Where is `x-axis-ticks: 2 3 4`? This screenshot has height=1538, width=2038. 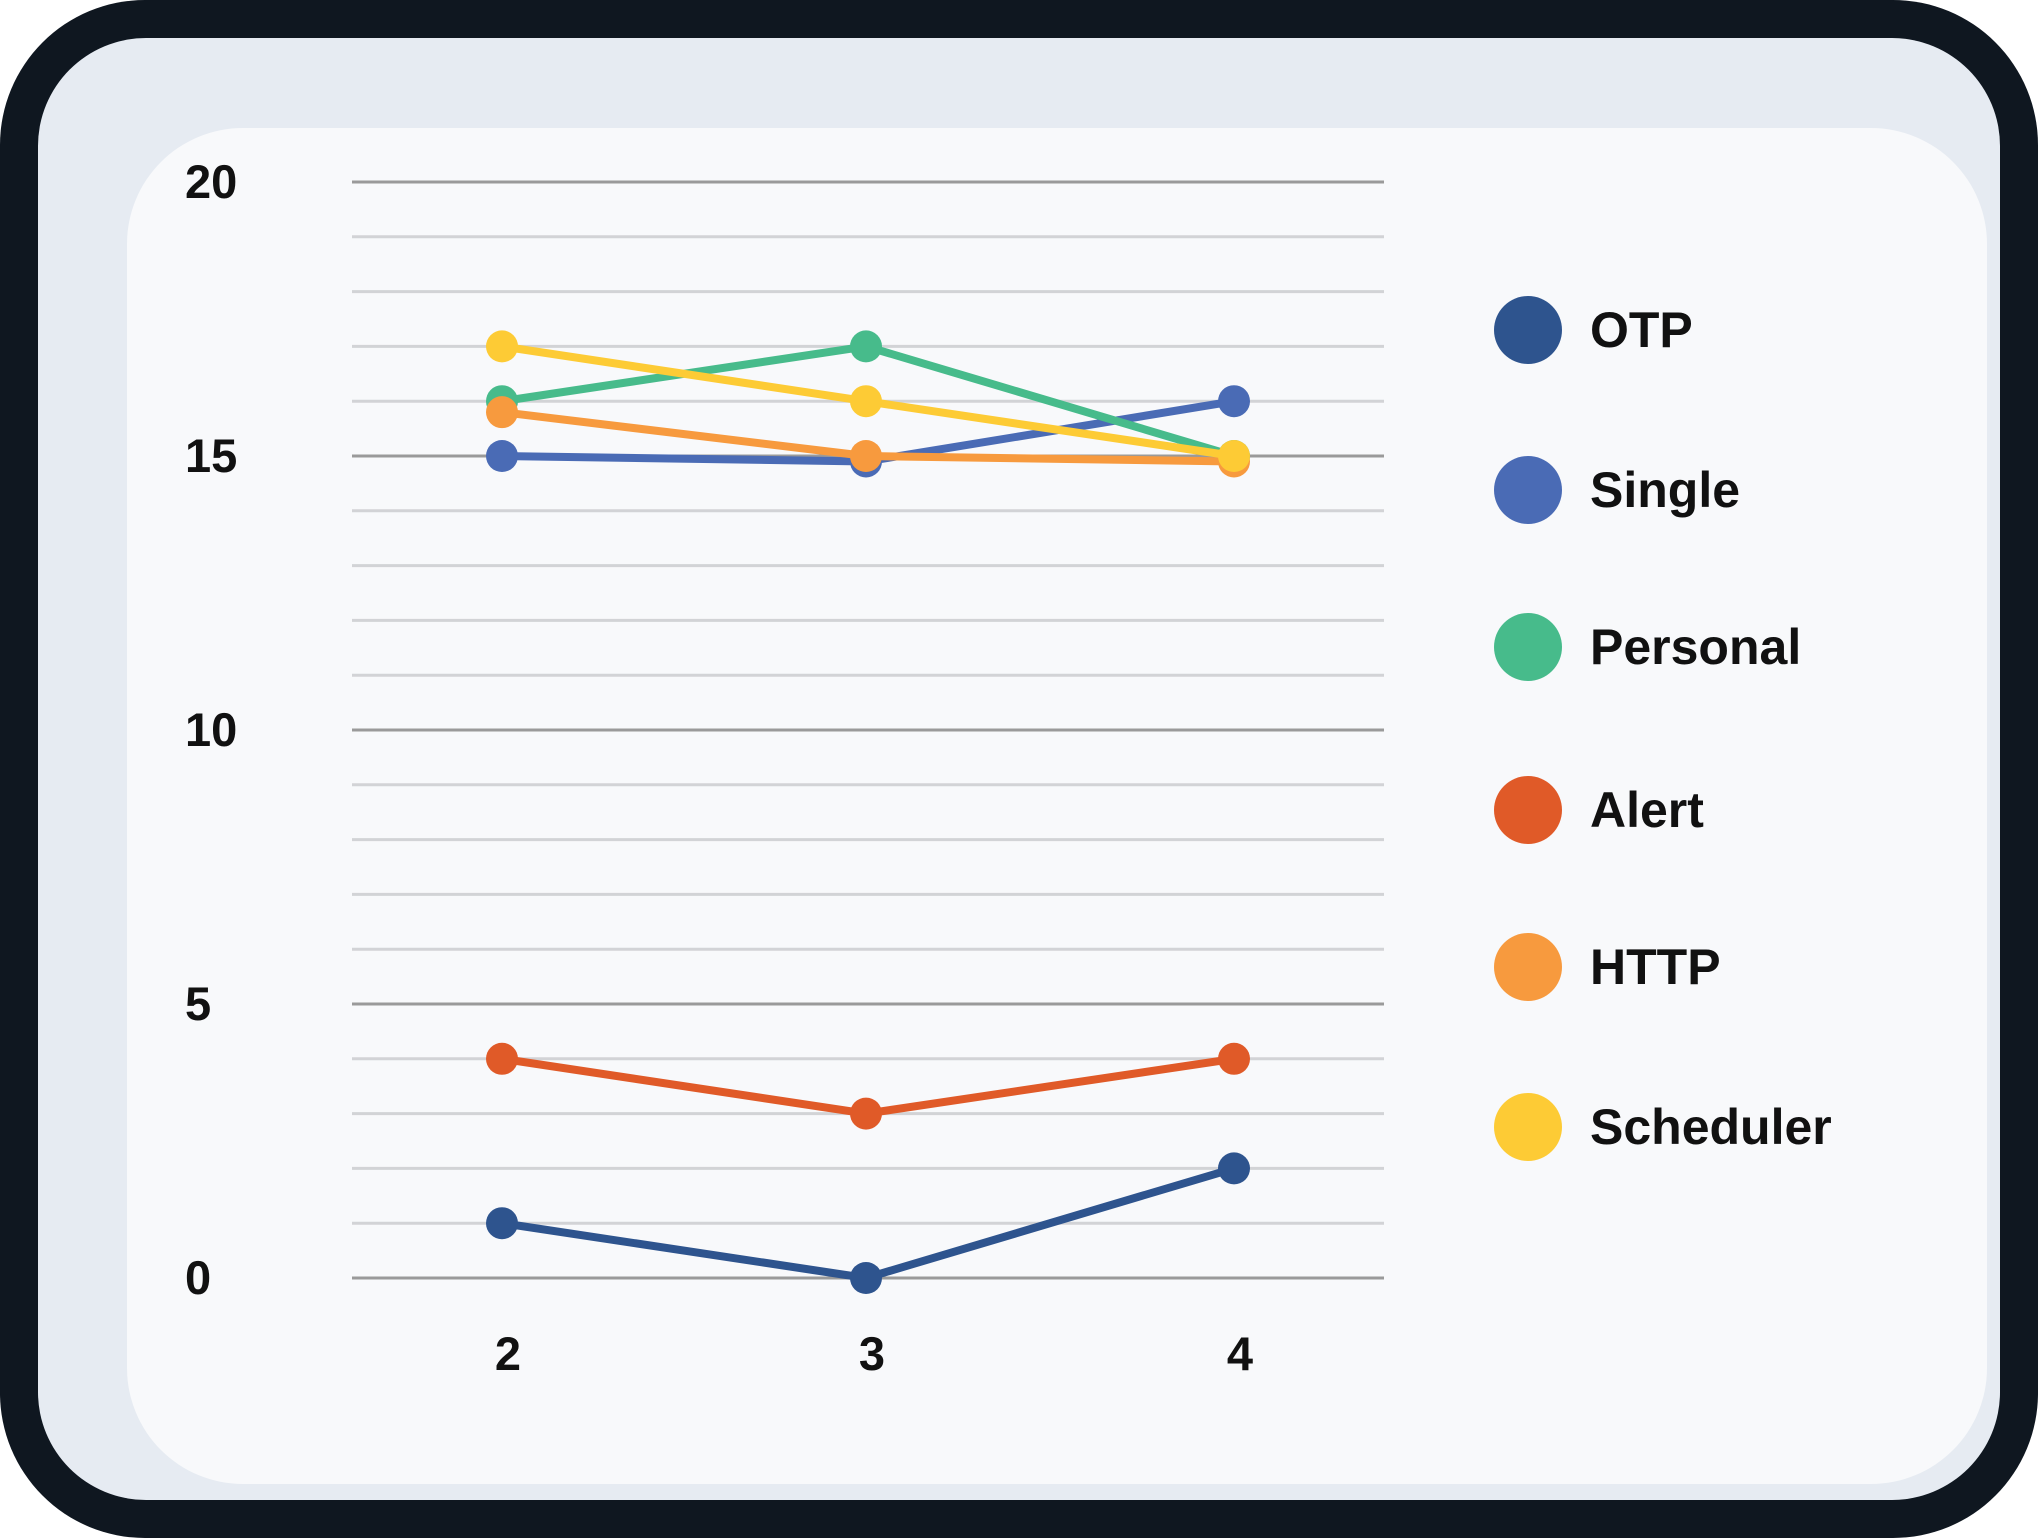
x-axis-ticks: 2 3 4 is located at coordinates (874, 1353).